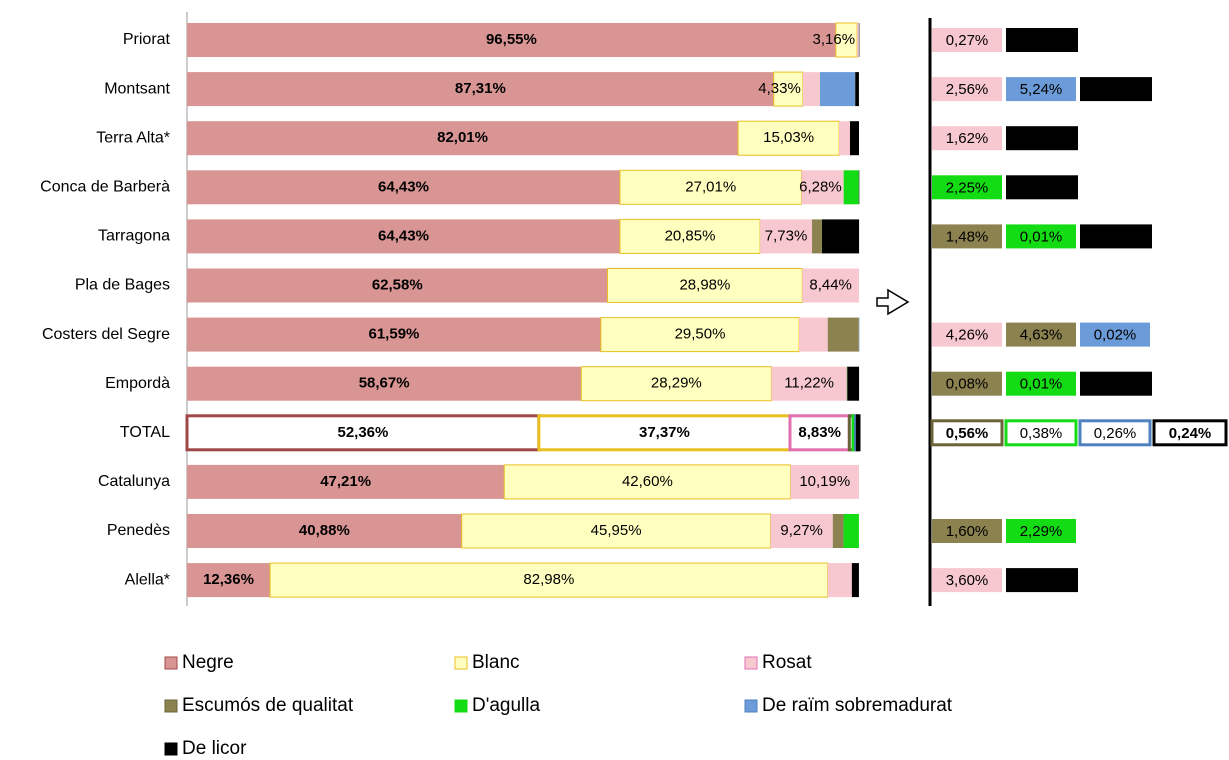  I want to click on side-value-label: 1,34%, so click(1042, 138).